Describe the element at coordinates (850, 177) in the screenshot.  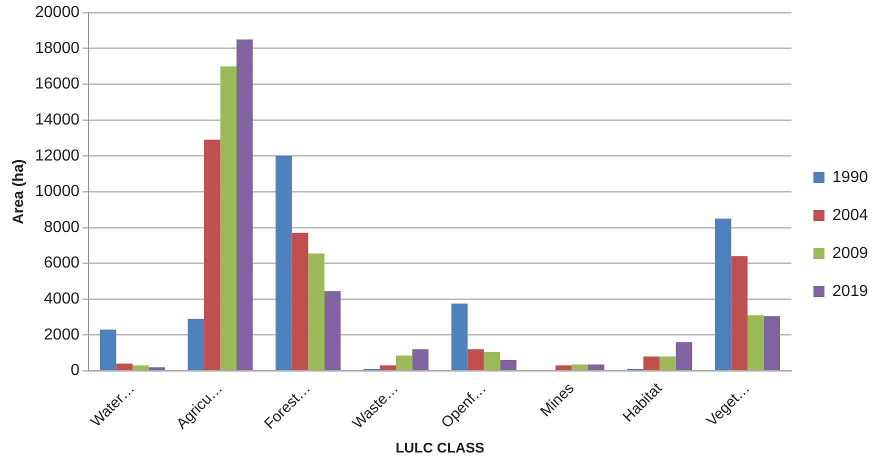
I see `legend-label: 1990` at that location.